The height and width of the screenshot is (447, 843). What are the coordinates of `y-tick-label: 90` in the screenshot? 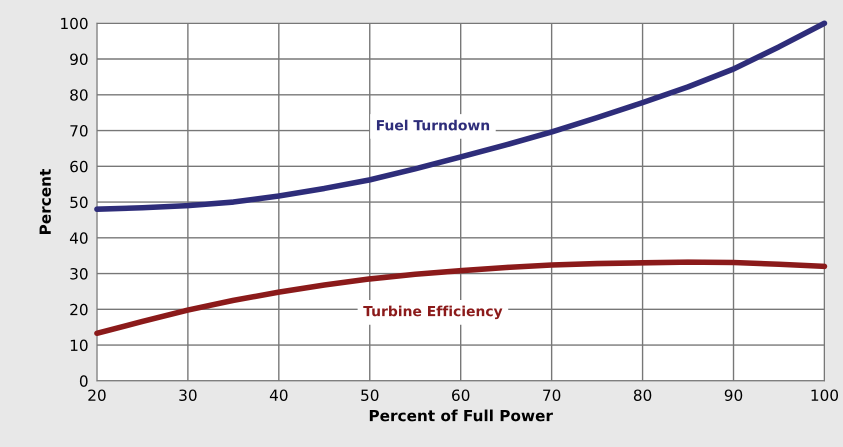 It's located at (79, 59).